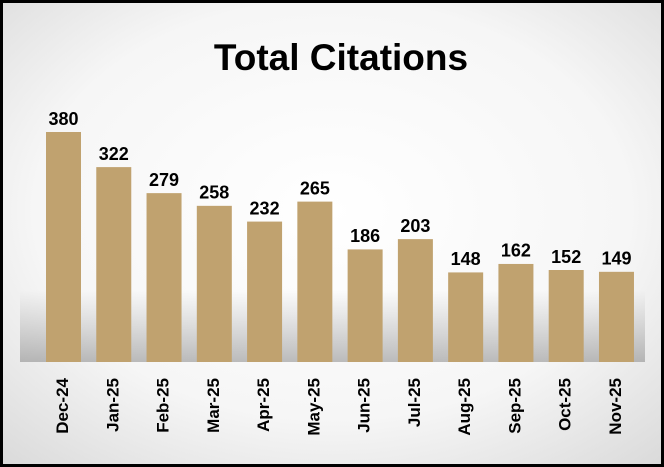 This screenshot has height=467, width=664. Describe the element at coordinates (112, 405) in the screenshot. I see `x-tick-label: Jan-25` at that location.